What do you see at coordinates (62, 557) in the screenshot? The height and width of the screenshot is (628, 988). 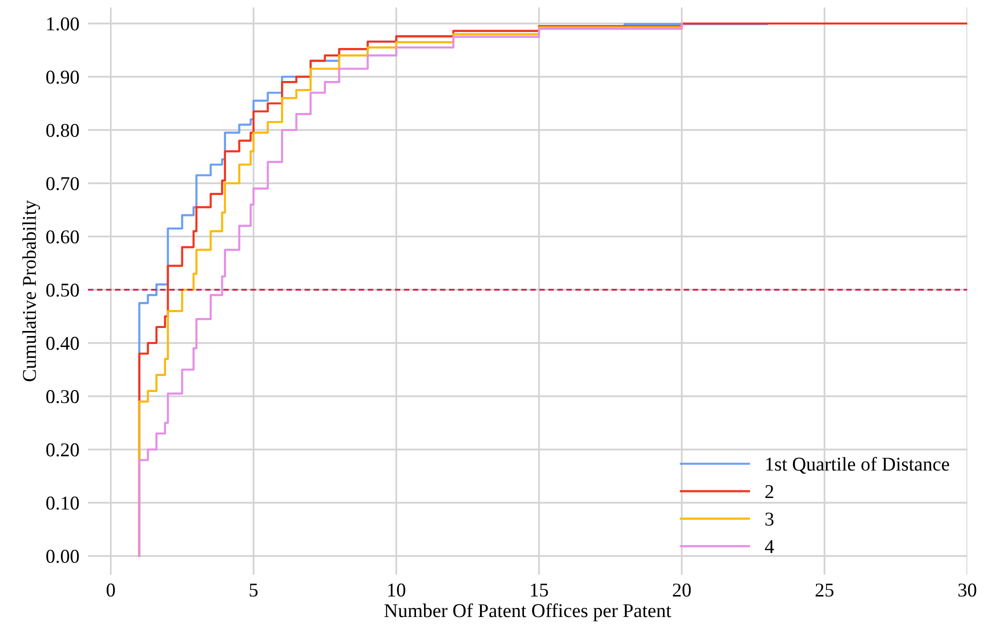 I see `y-tick-label: 0.00` at bounding box center [62, 557].